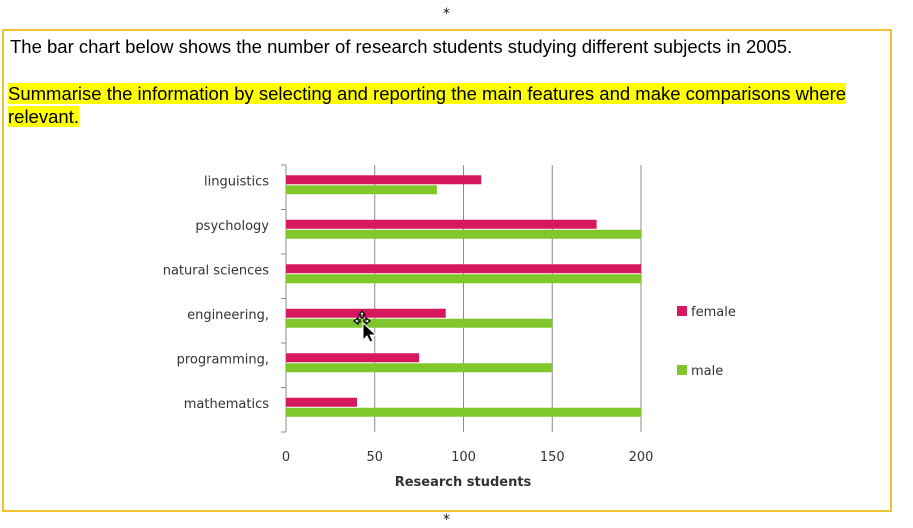  Describe the element at coordinates (463, 482) in the screenshot. I see `x-axis-label: Research students` at that location.